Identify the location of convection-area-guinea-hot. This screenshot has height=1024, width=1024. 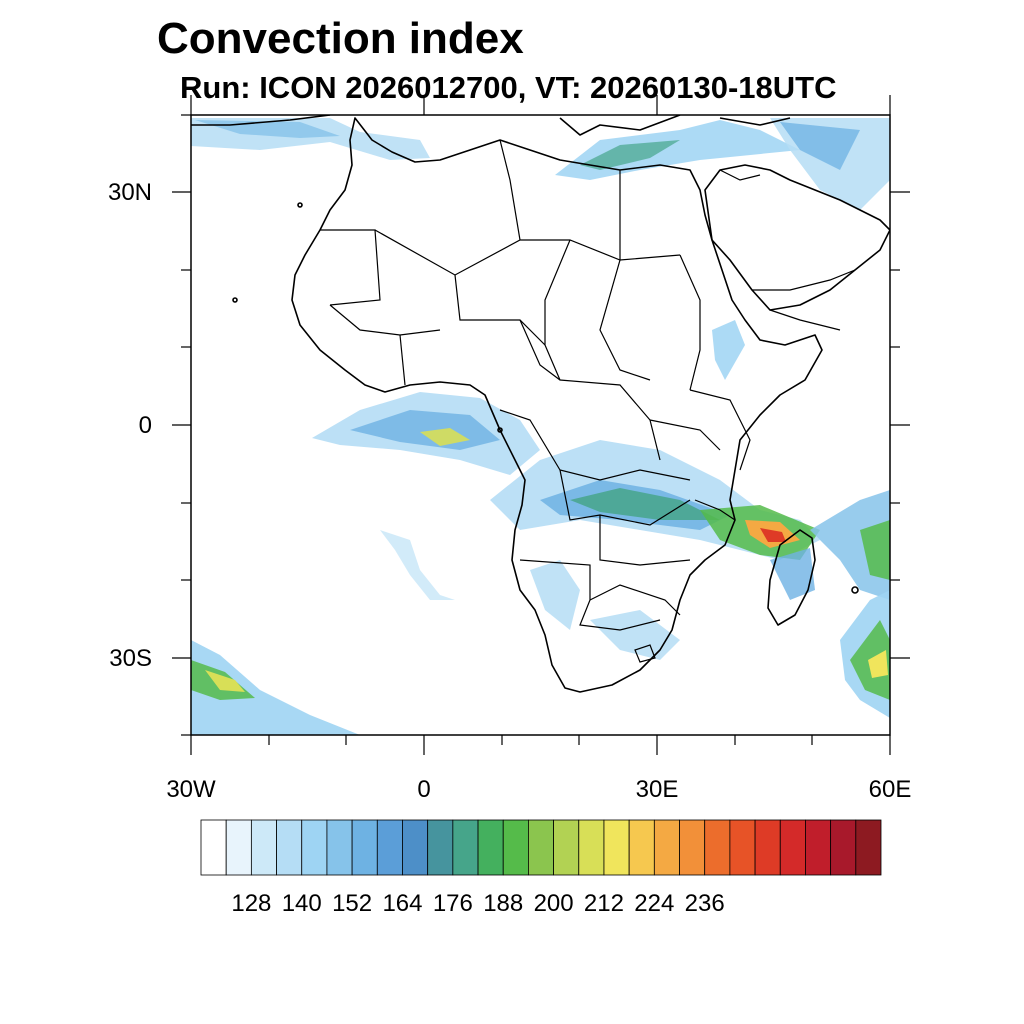
(445, 437).